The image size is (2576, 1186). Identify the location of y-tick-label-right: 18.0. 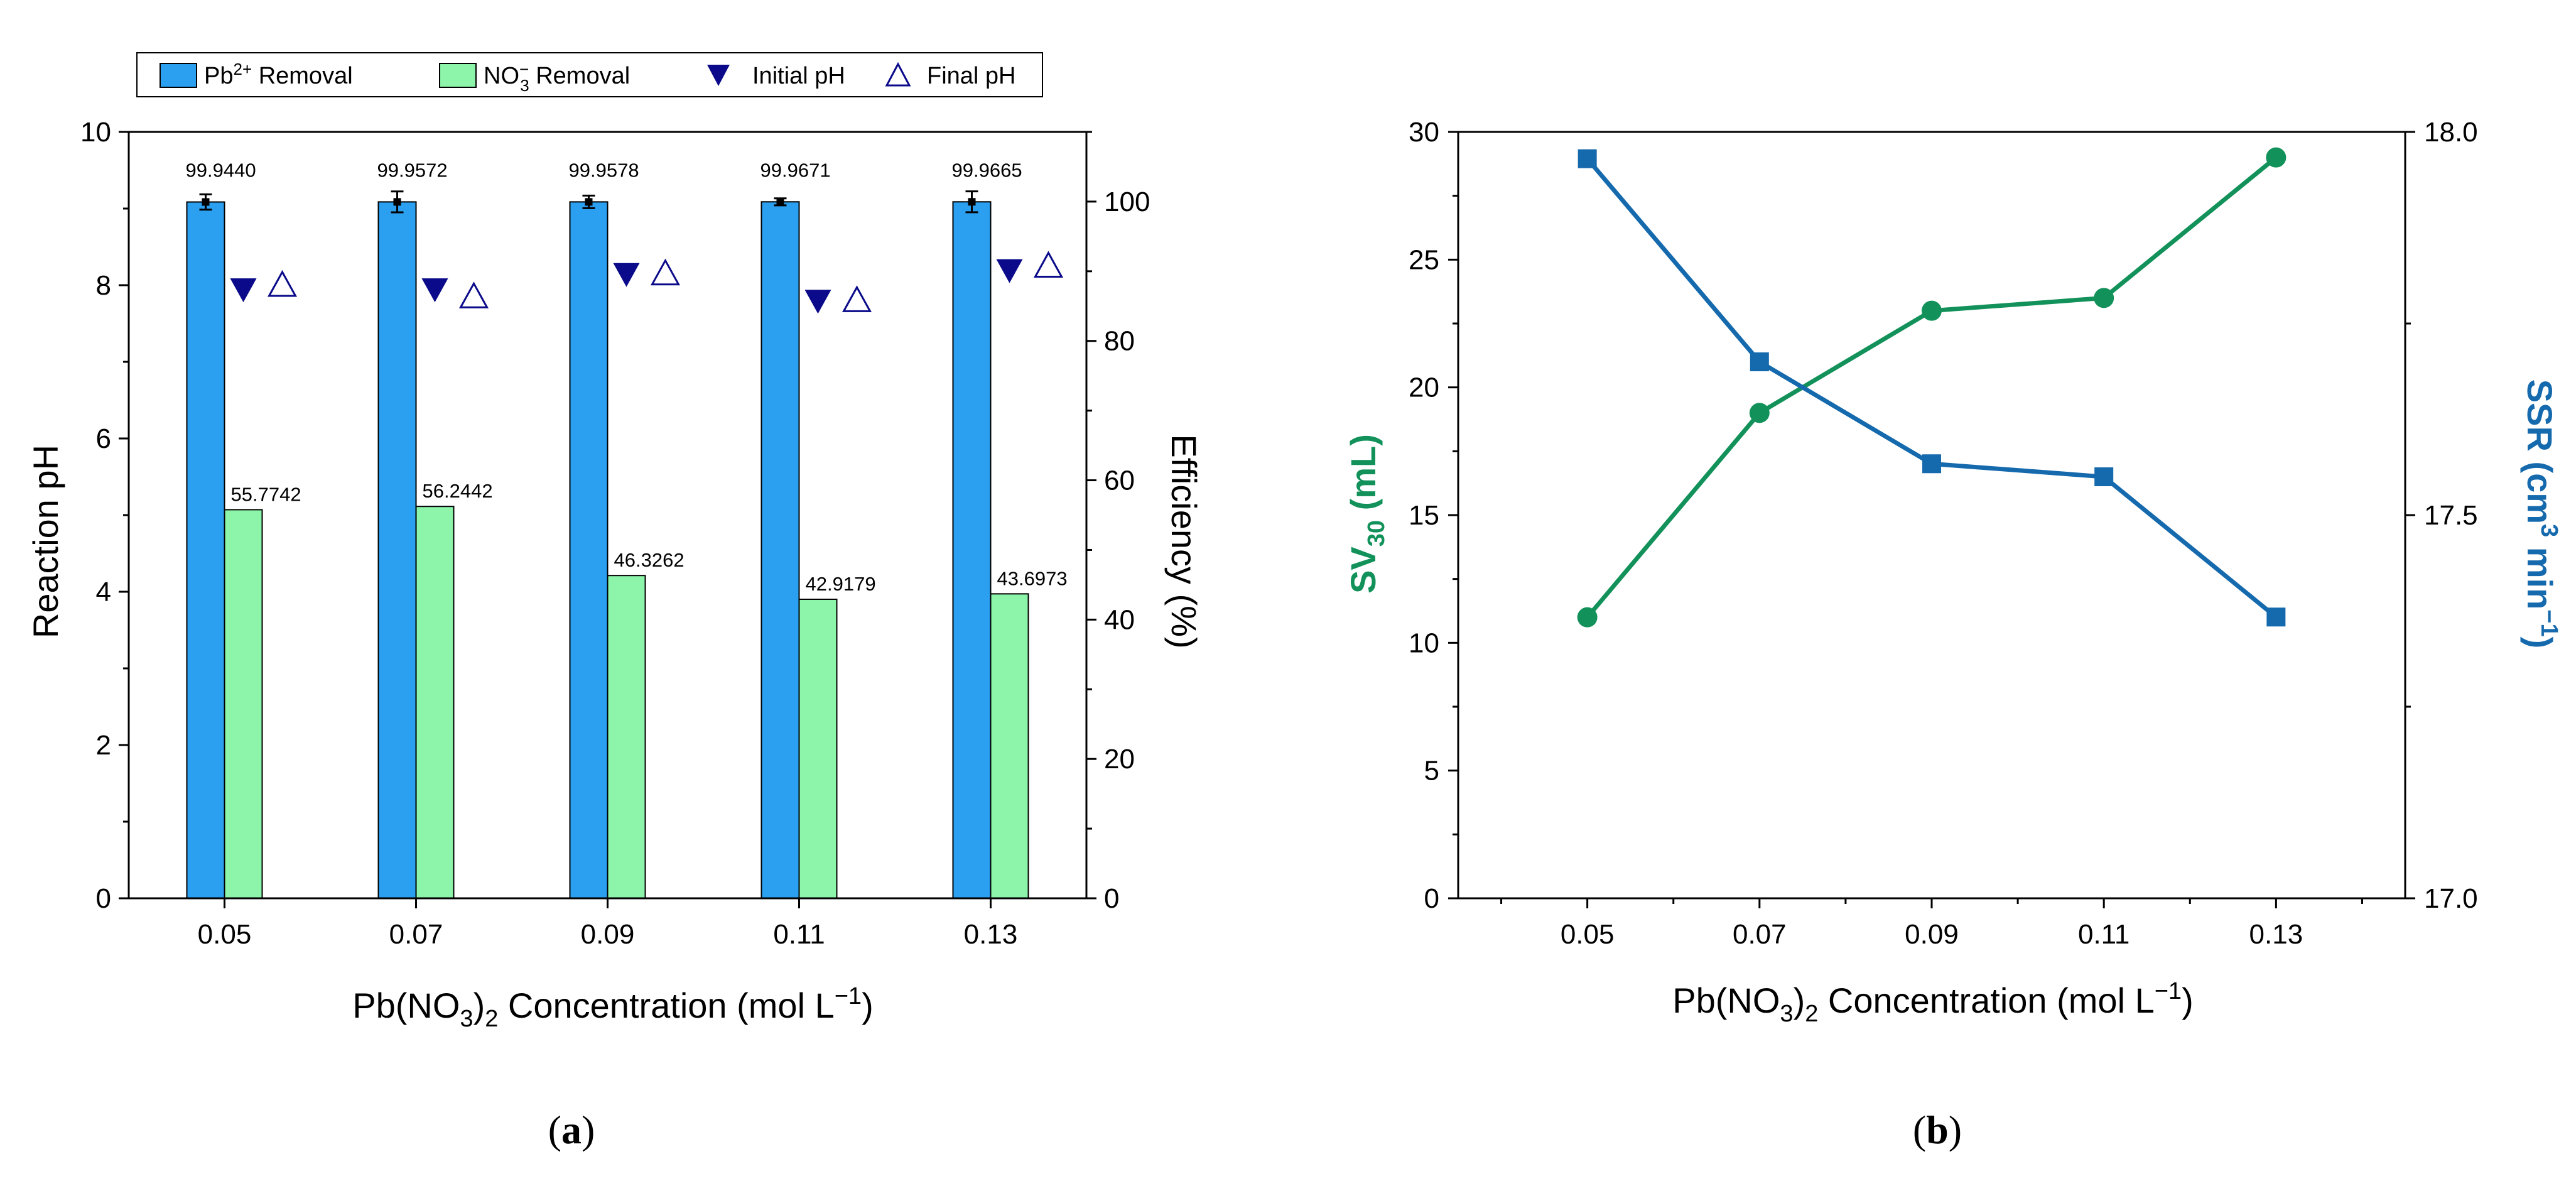
(2451, 133).